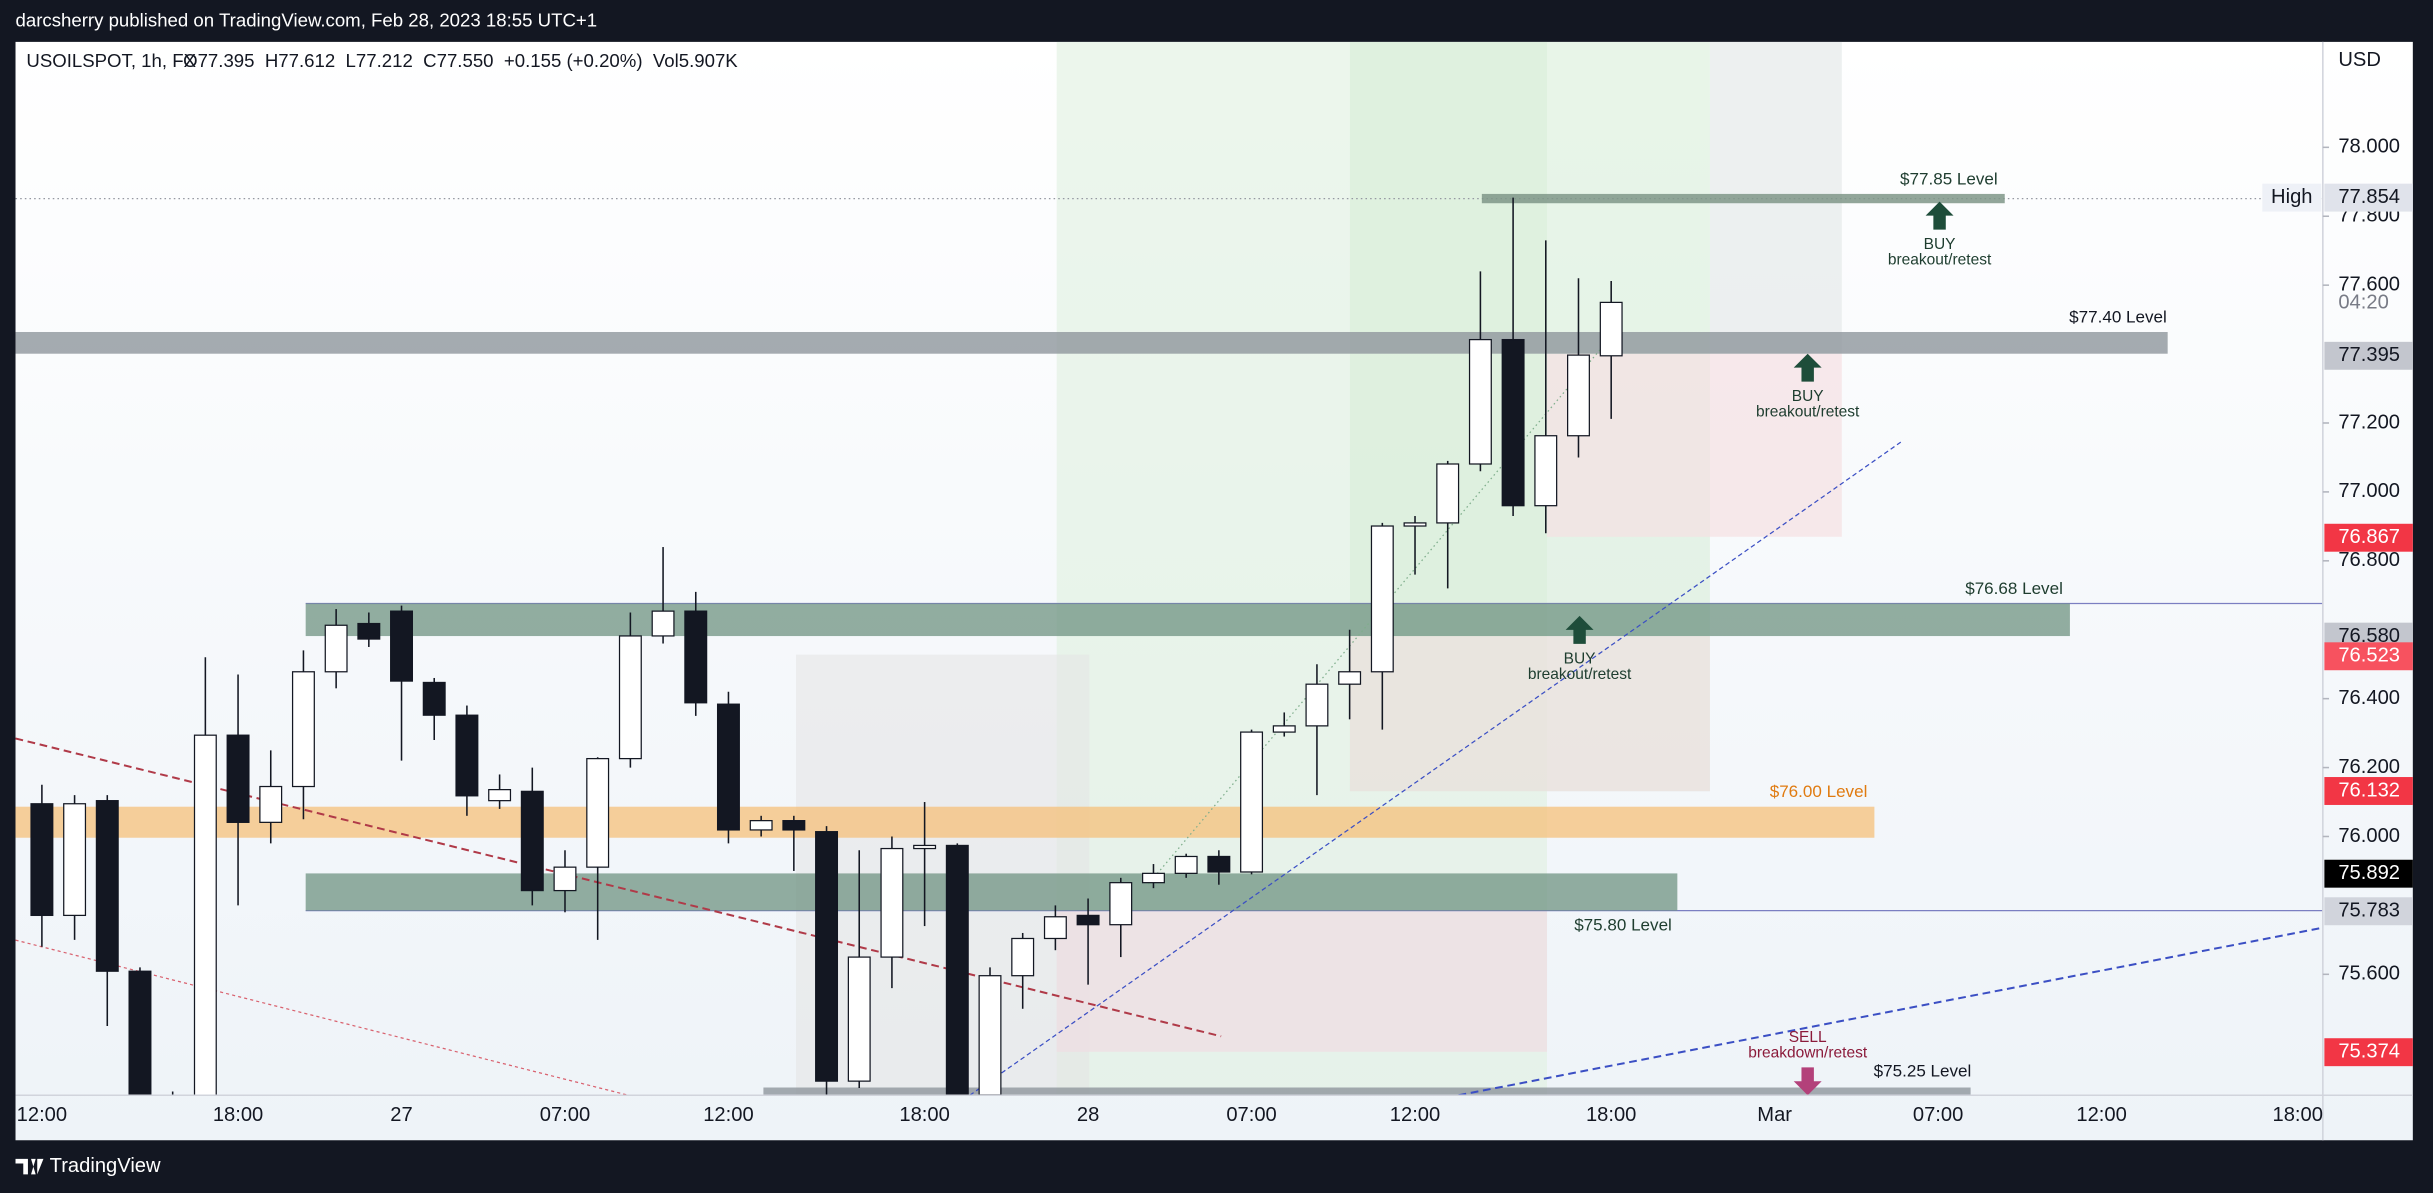  I want to click on x-tick-label: Mar, so click(1774, 1115).